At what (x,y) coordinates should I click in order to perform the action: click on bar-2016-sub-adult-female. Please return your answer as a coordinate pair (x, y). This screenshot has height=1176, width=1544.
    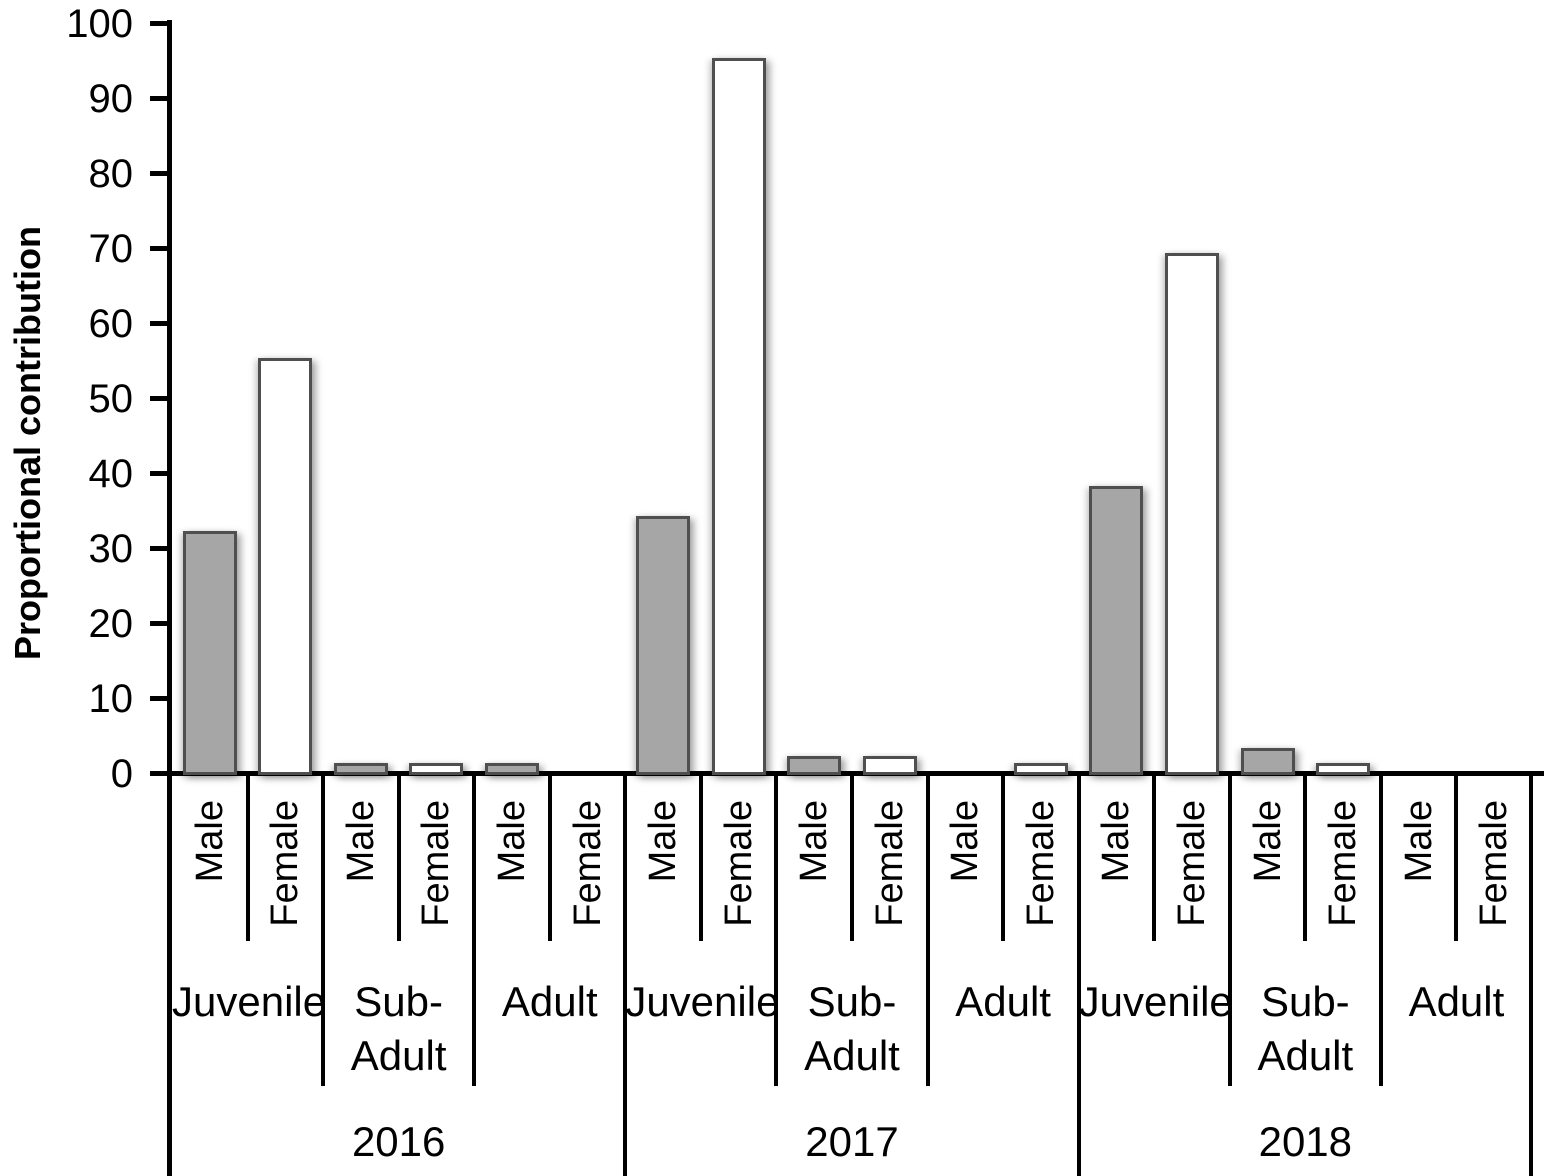
    Looking at the image, I should click on (436, 769).